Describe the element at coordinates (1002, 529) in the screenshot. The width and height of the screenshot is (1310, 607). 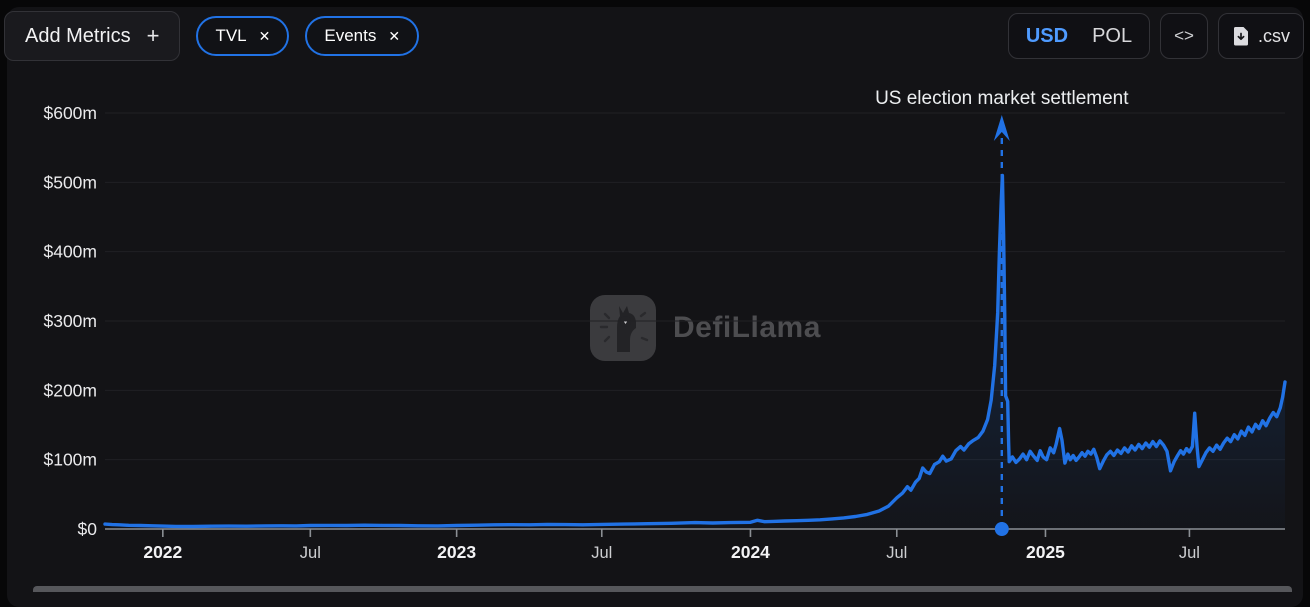
I see `annotation-event-dot` at that location.